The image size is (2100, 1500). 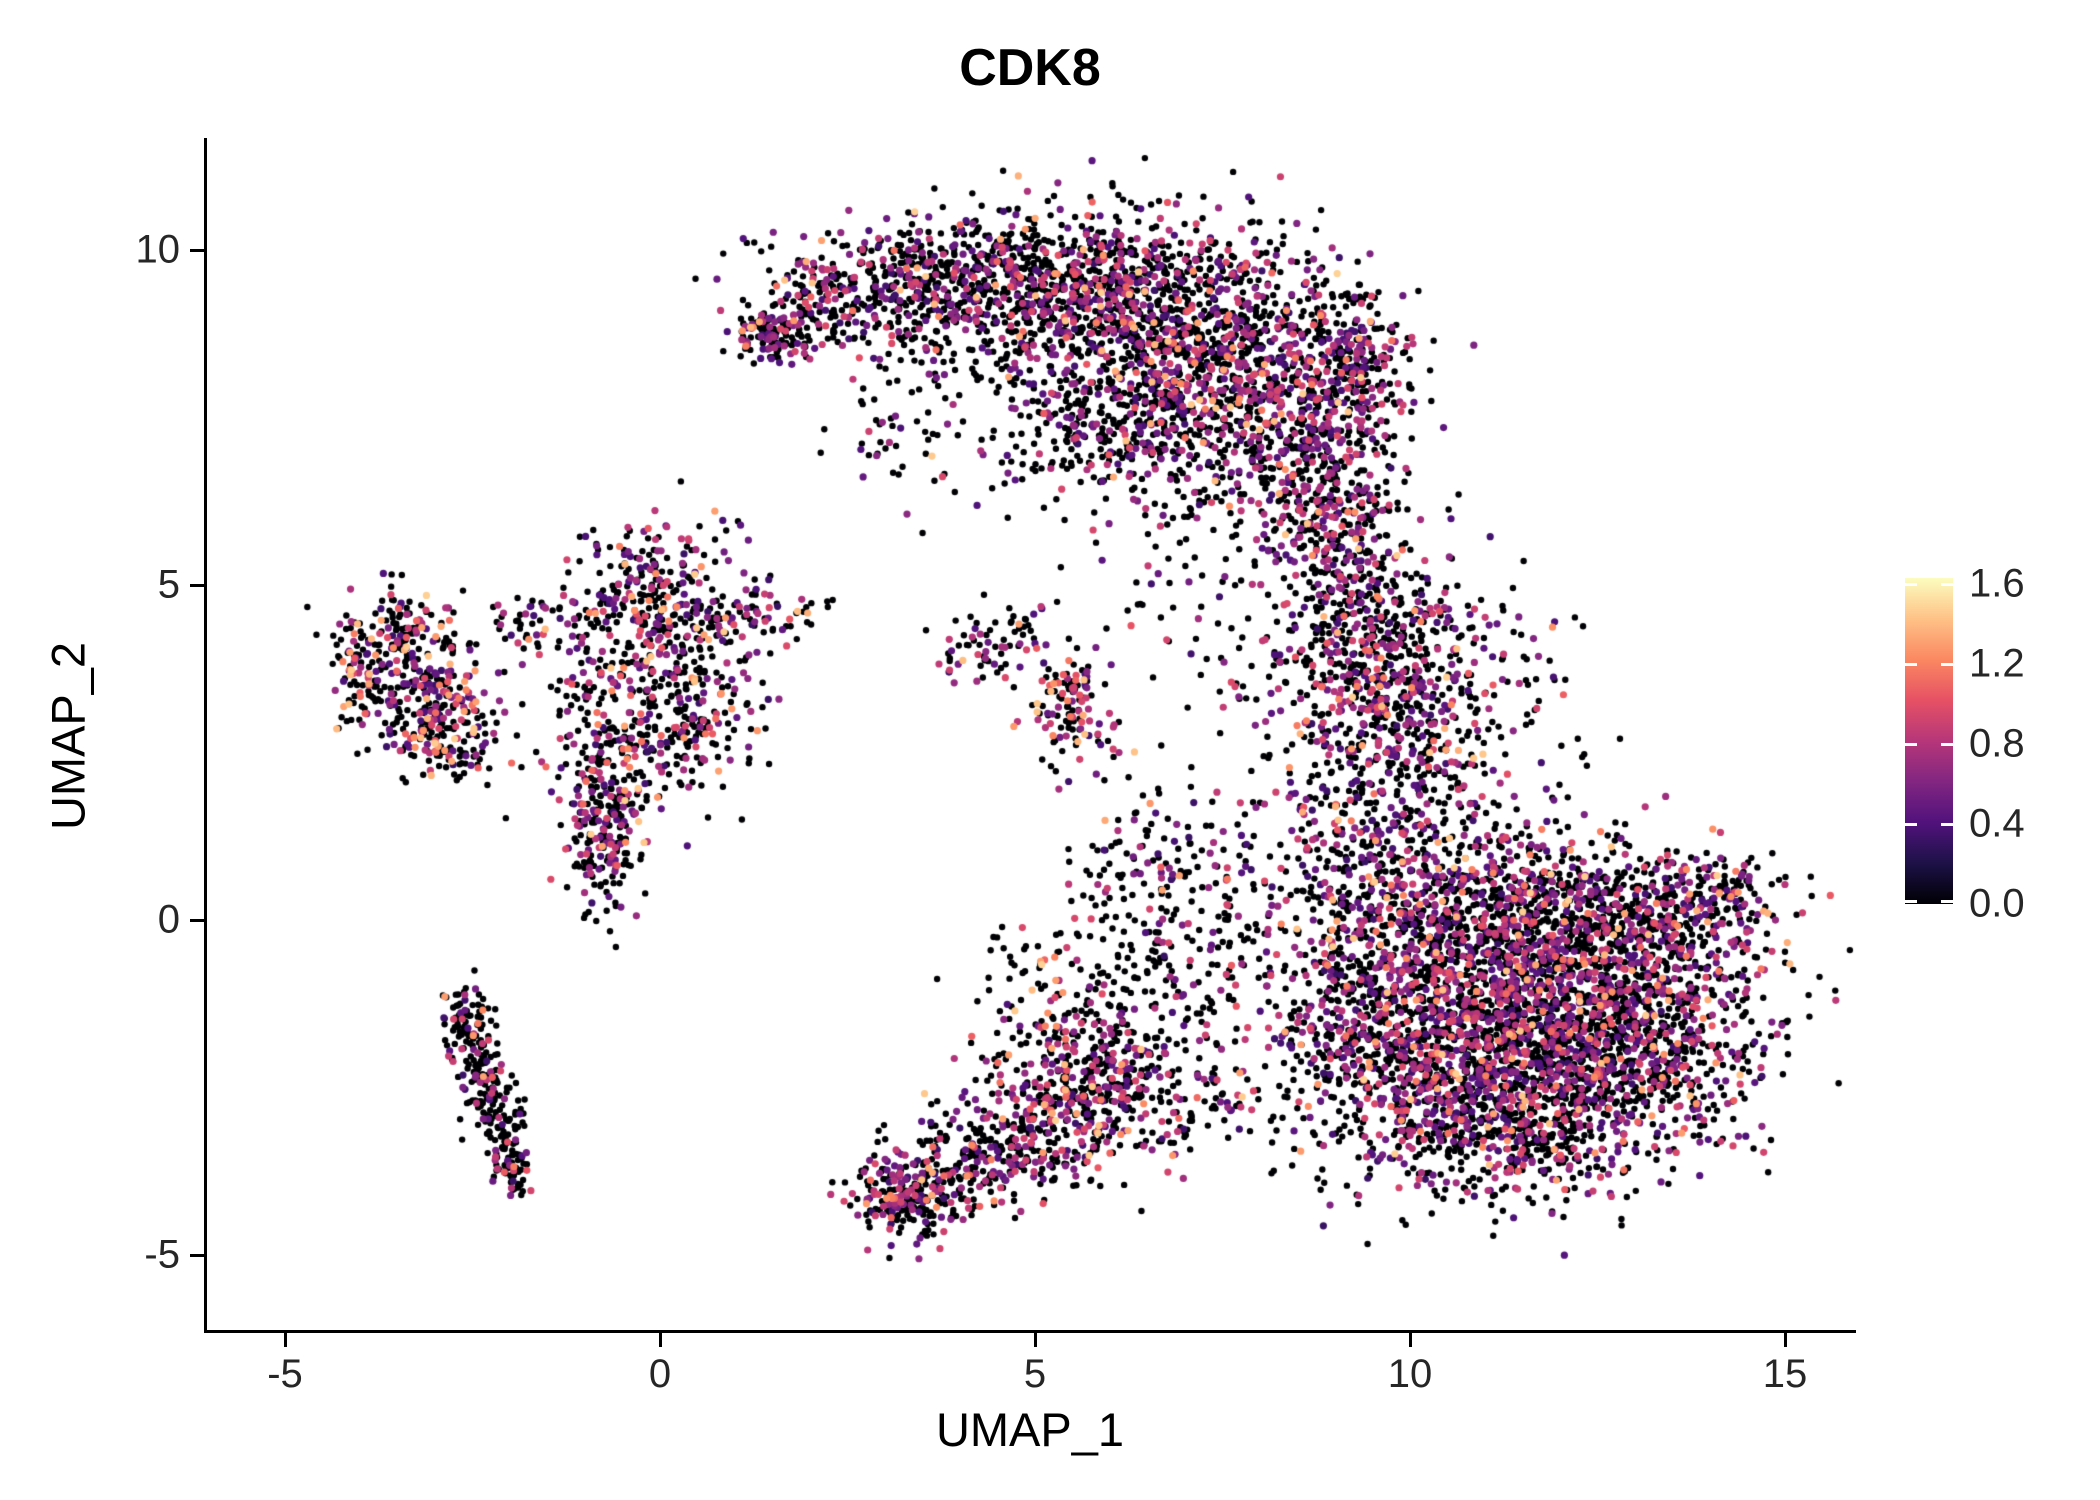 I want to click on x-tick-label: 10, so click(x=1410, y=1374).